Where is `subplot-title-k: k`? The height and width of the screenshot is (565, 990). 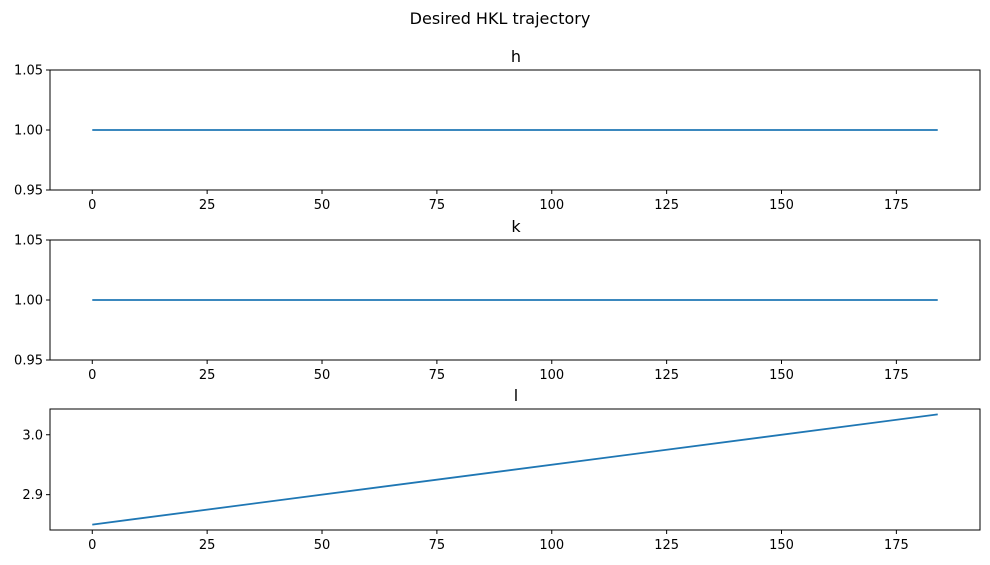
subplot-title-k: k is located at coordinates (516, 226).